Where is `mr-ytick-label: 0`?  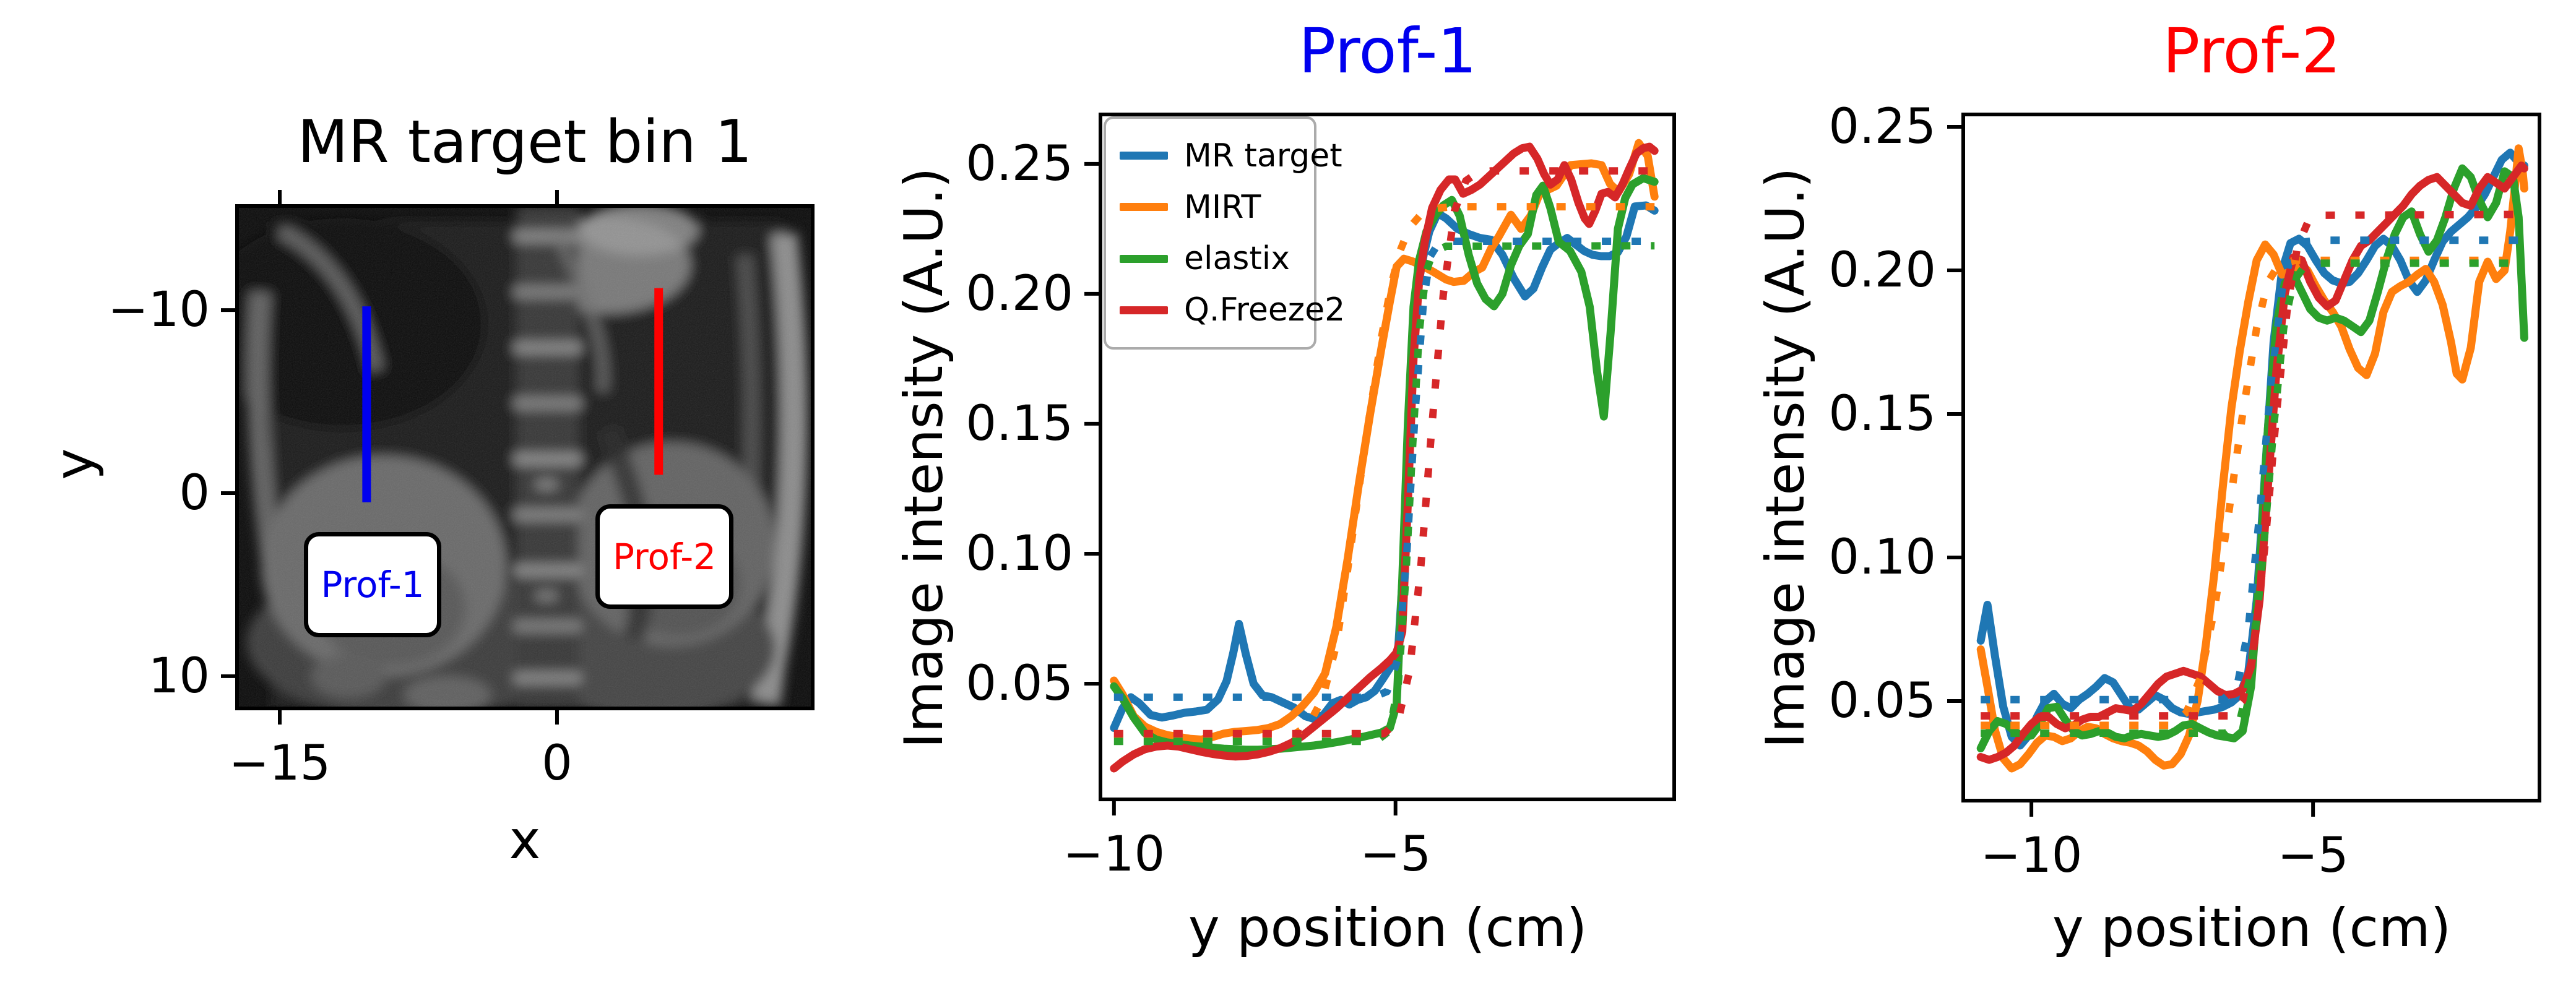 mr-ytick-label: 0 is located at coordinates (194, 493).